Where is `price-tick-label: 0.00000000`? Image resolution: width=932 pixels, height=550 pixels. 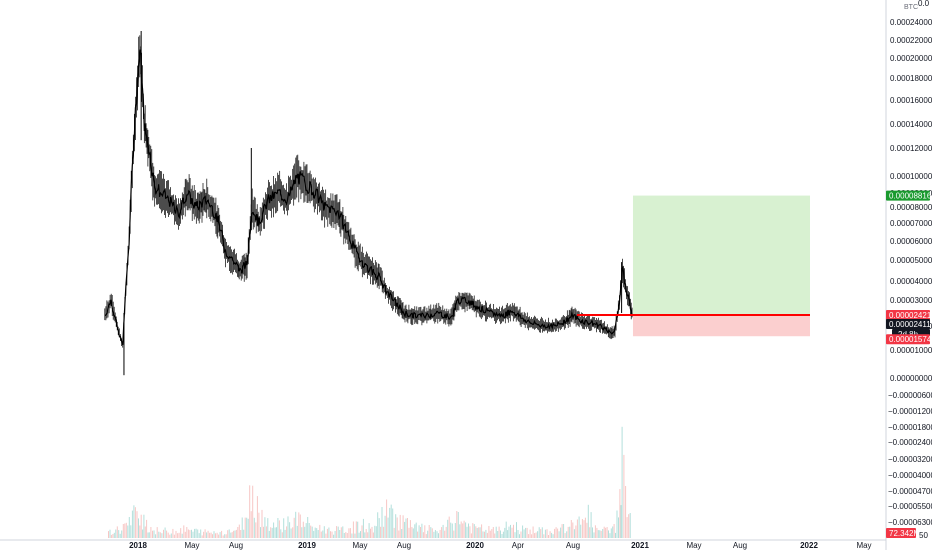
price-tick-label: 0.00000000 is located at coordinates (911, 378).